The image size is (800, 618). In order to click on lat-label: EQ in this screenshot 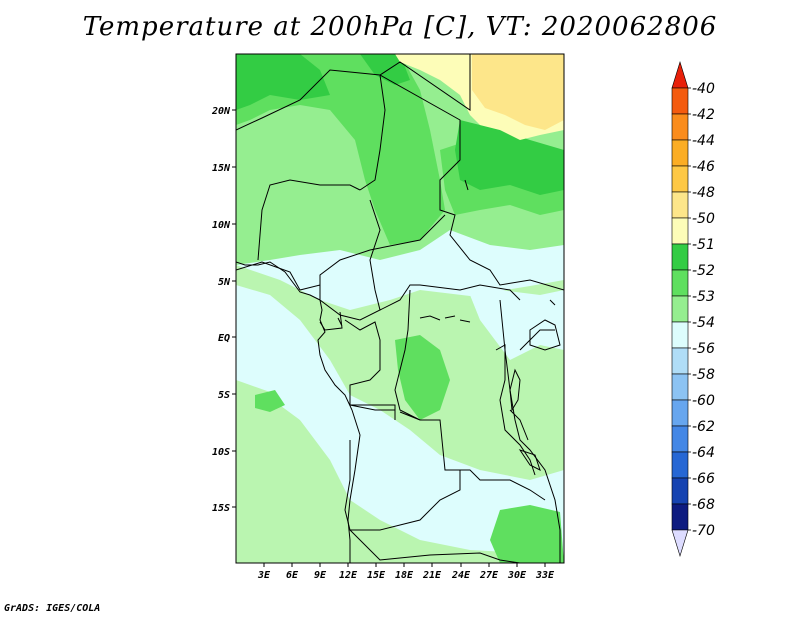, I will do `click(224, 338)`.